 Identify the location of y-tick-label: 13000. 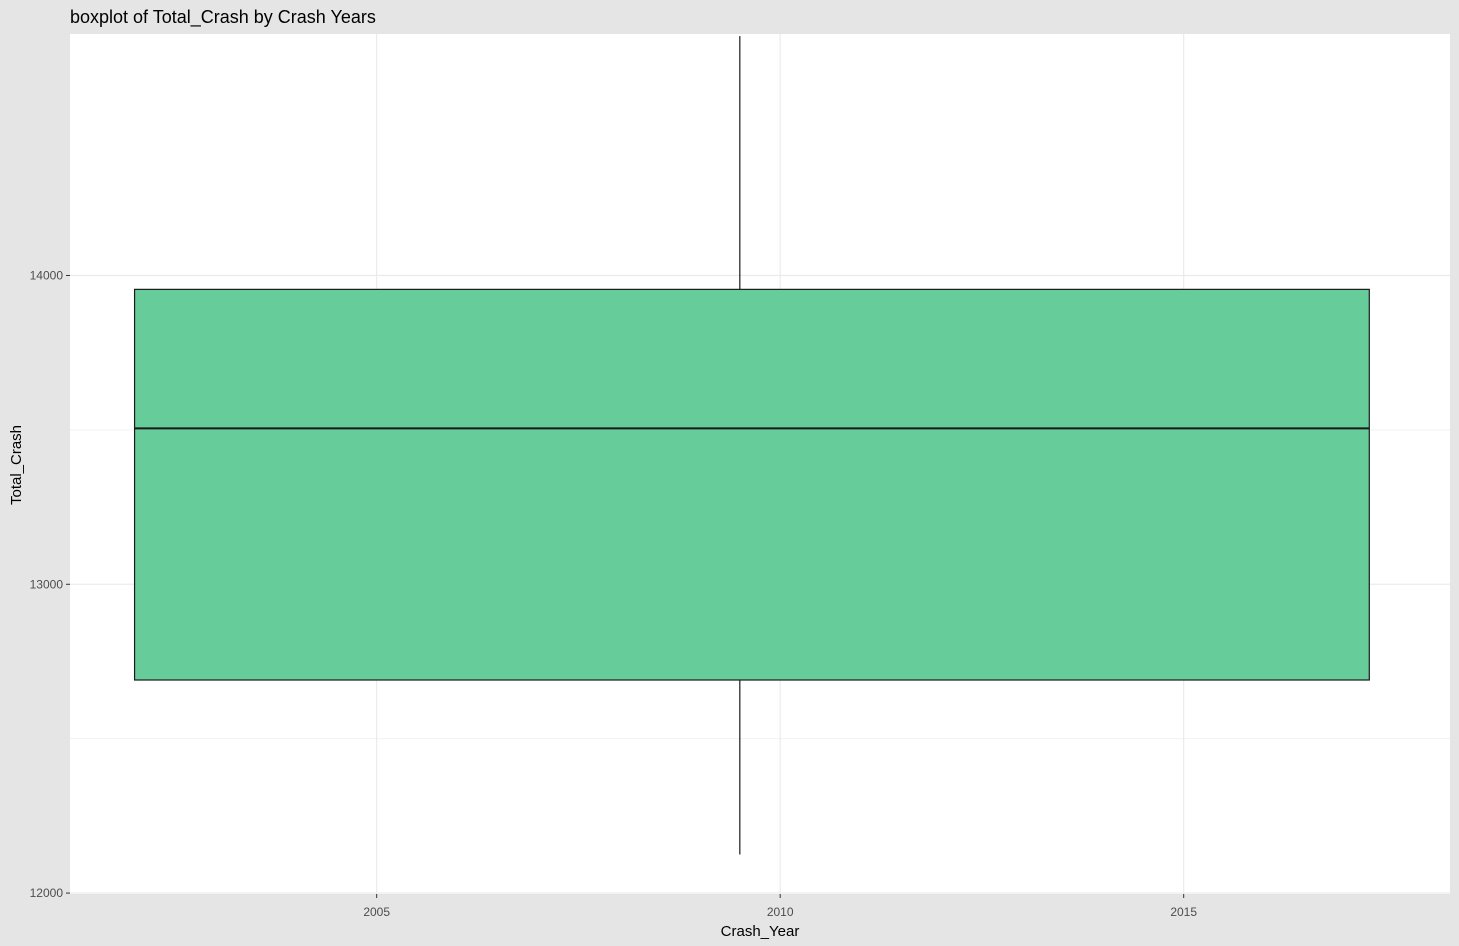
(47, 584).